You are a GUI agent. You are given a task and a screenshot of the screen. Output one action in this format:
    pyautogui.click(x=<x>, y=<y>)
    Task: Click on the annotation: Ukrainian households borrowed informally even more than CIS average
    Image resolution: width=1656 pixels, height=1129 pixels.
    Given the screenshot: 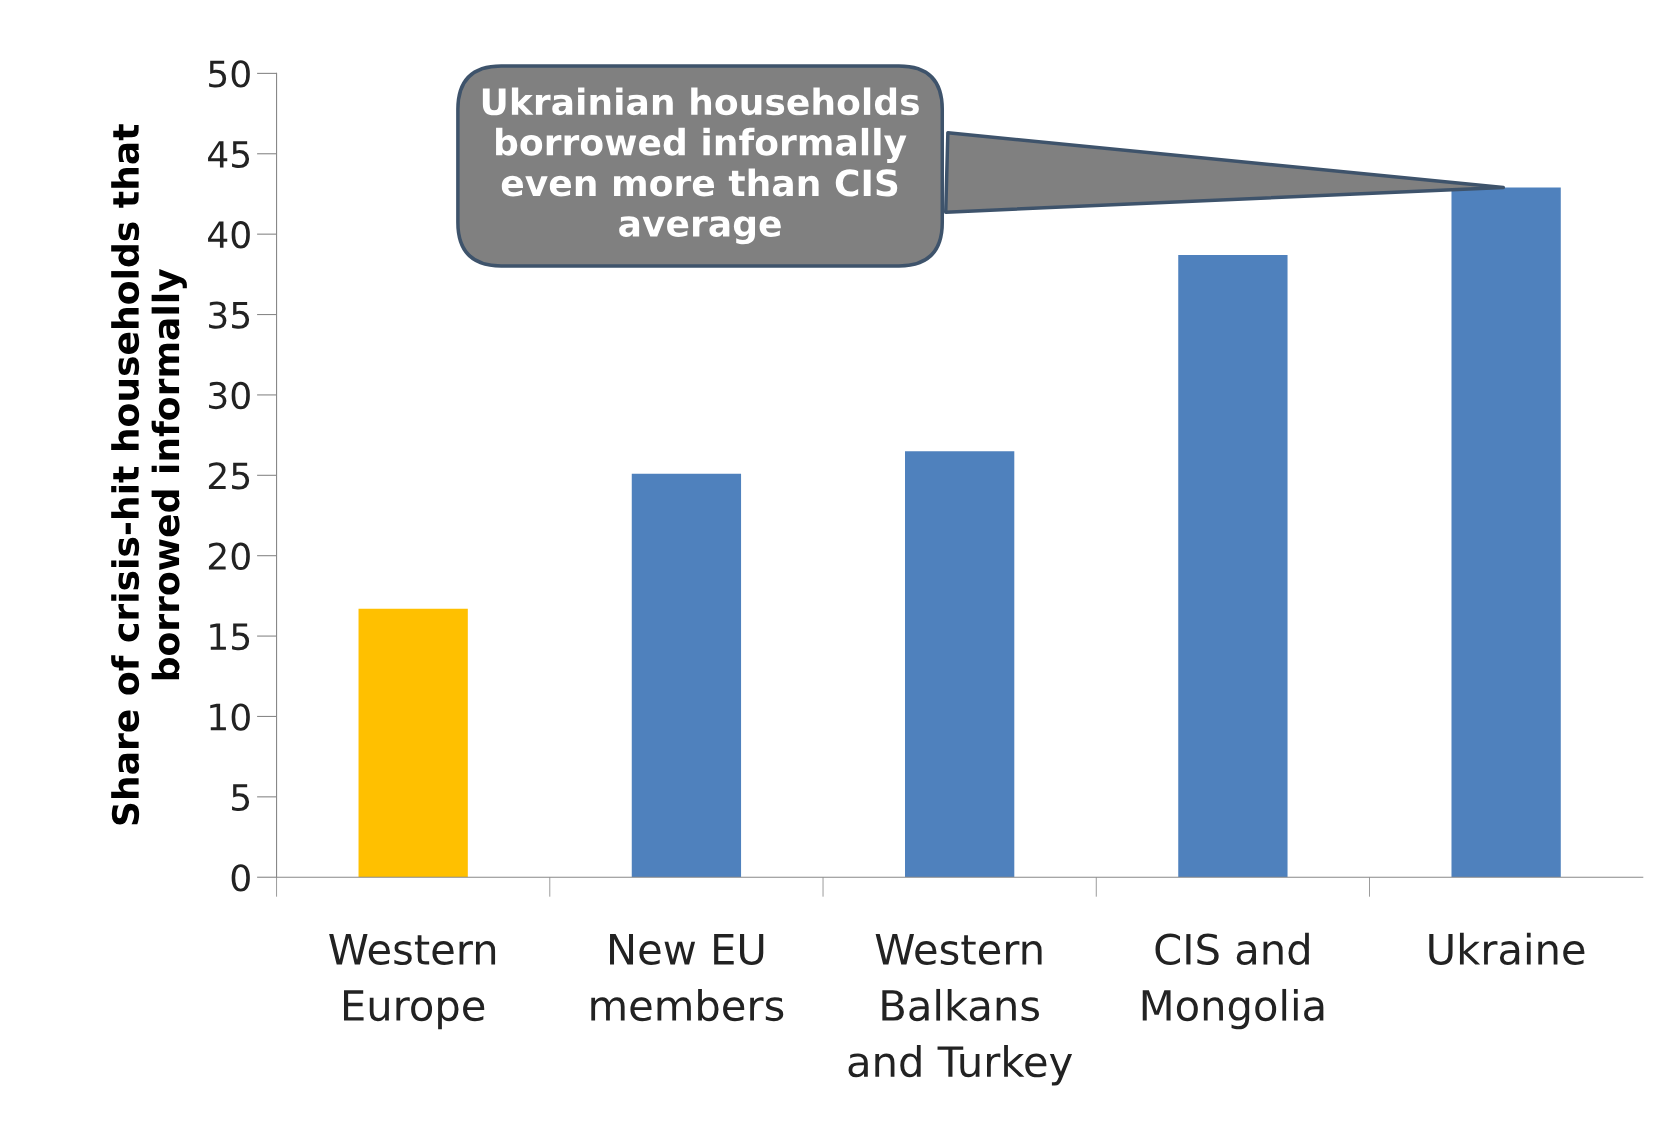 What is the action you would take?
    pyautogui.click(x=700, y=166)
    